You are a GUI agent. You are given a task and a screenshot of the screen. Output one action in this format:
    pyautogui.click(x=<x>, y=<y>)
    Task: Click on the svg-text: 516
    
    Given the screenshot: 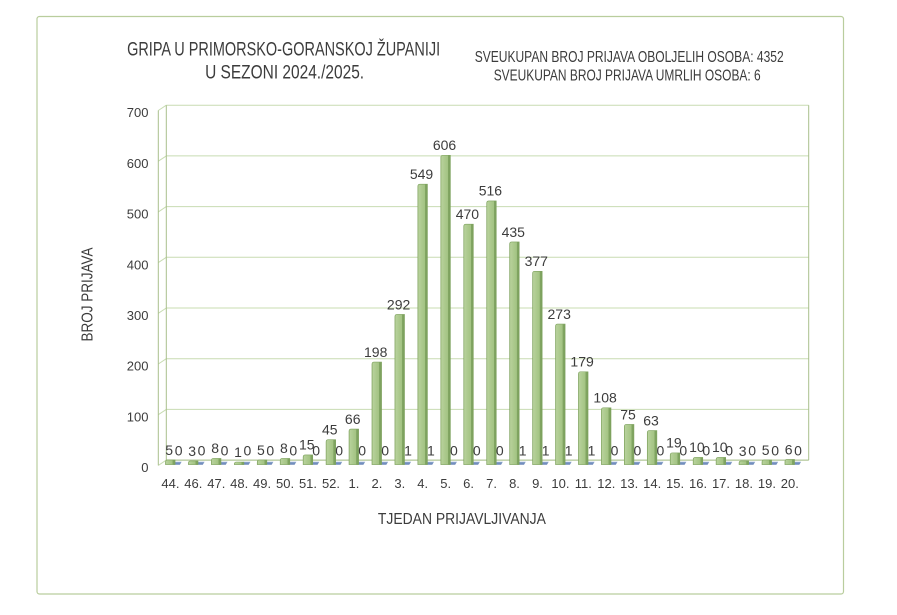 What is the action you would take?
    pyautogui.click(x=491, y=191)
    